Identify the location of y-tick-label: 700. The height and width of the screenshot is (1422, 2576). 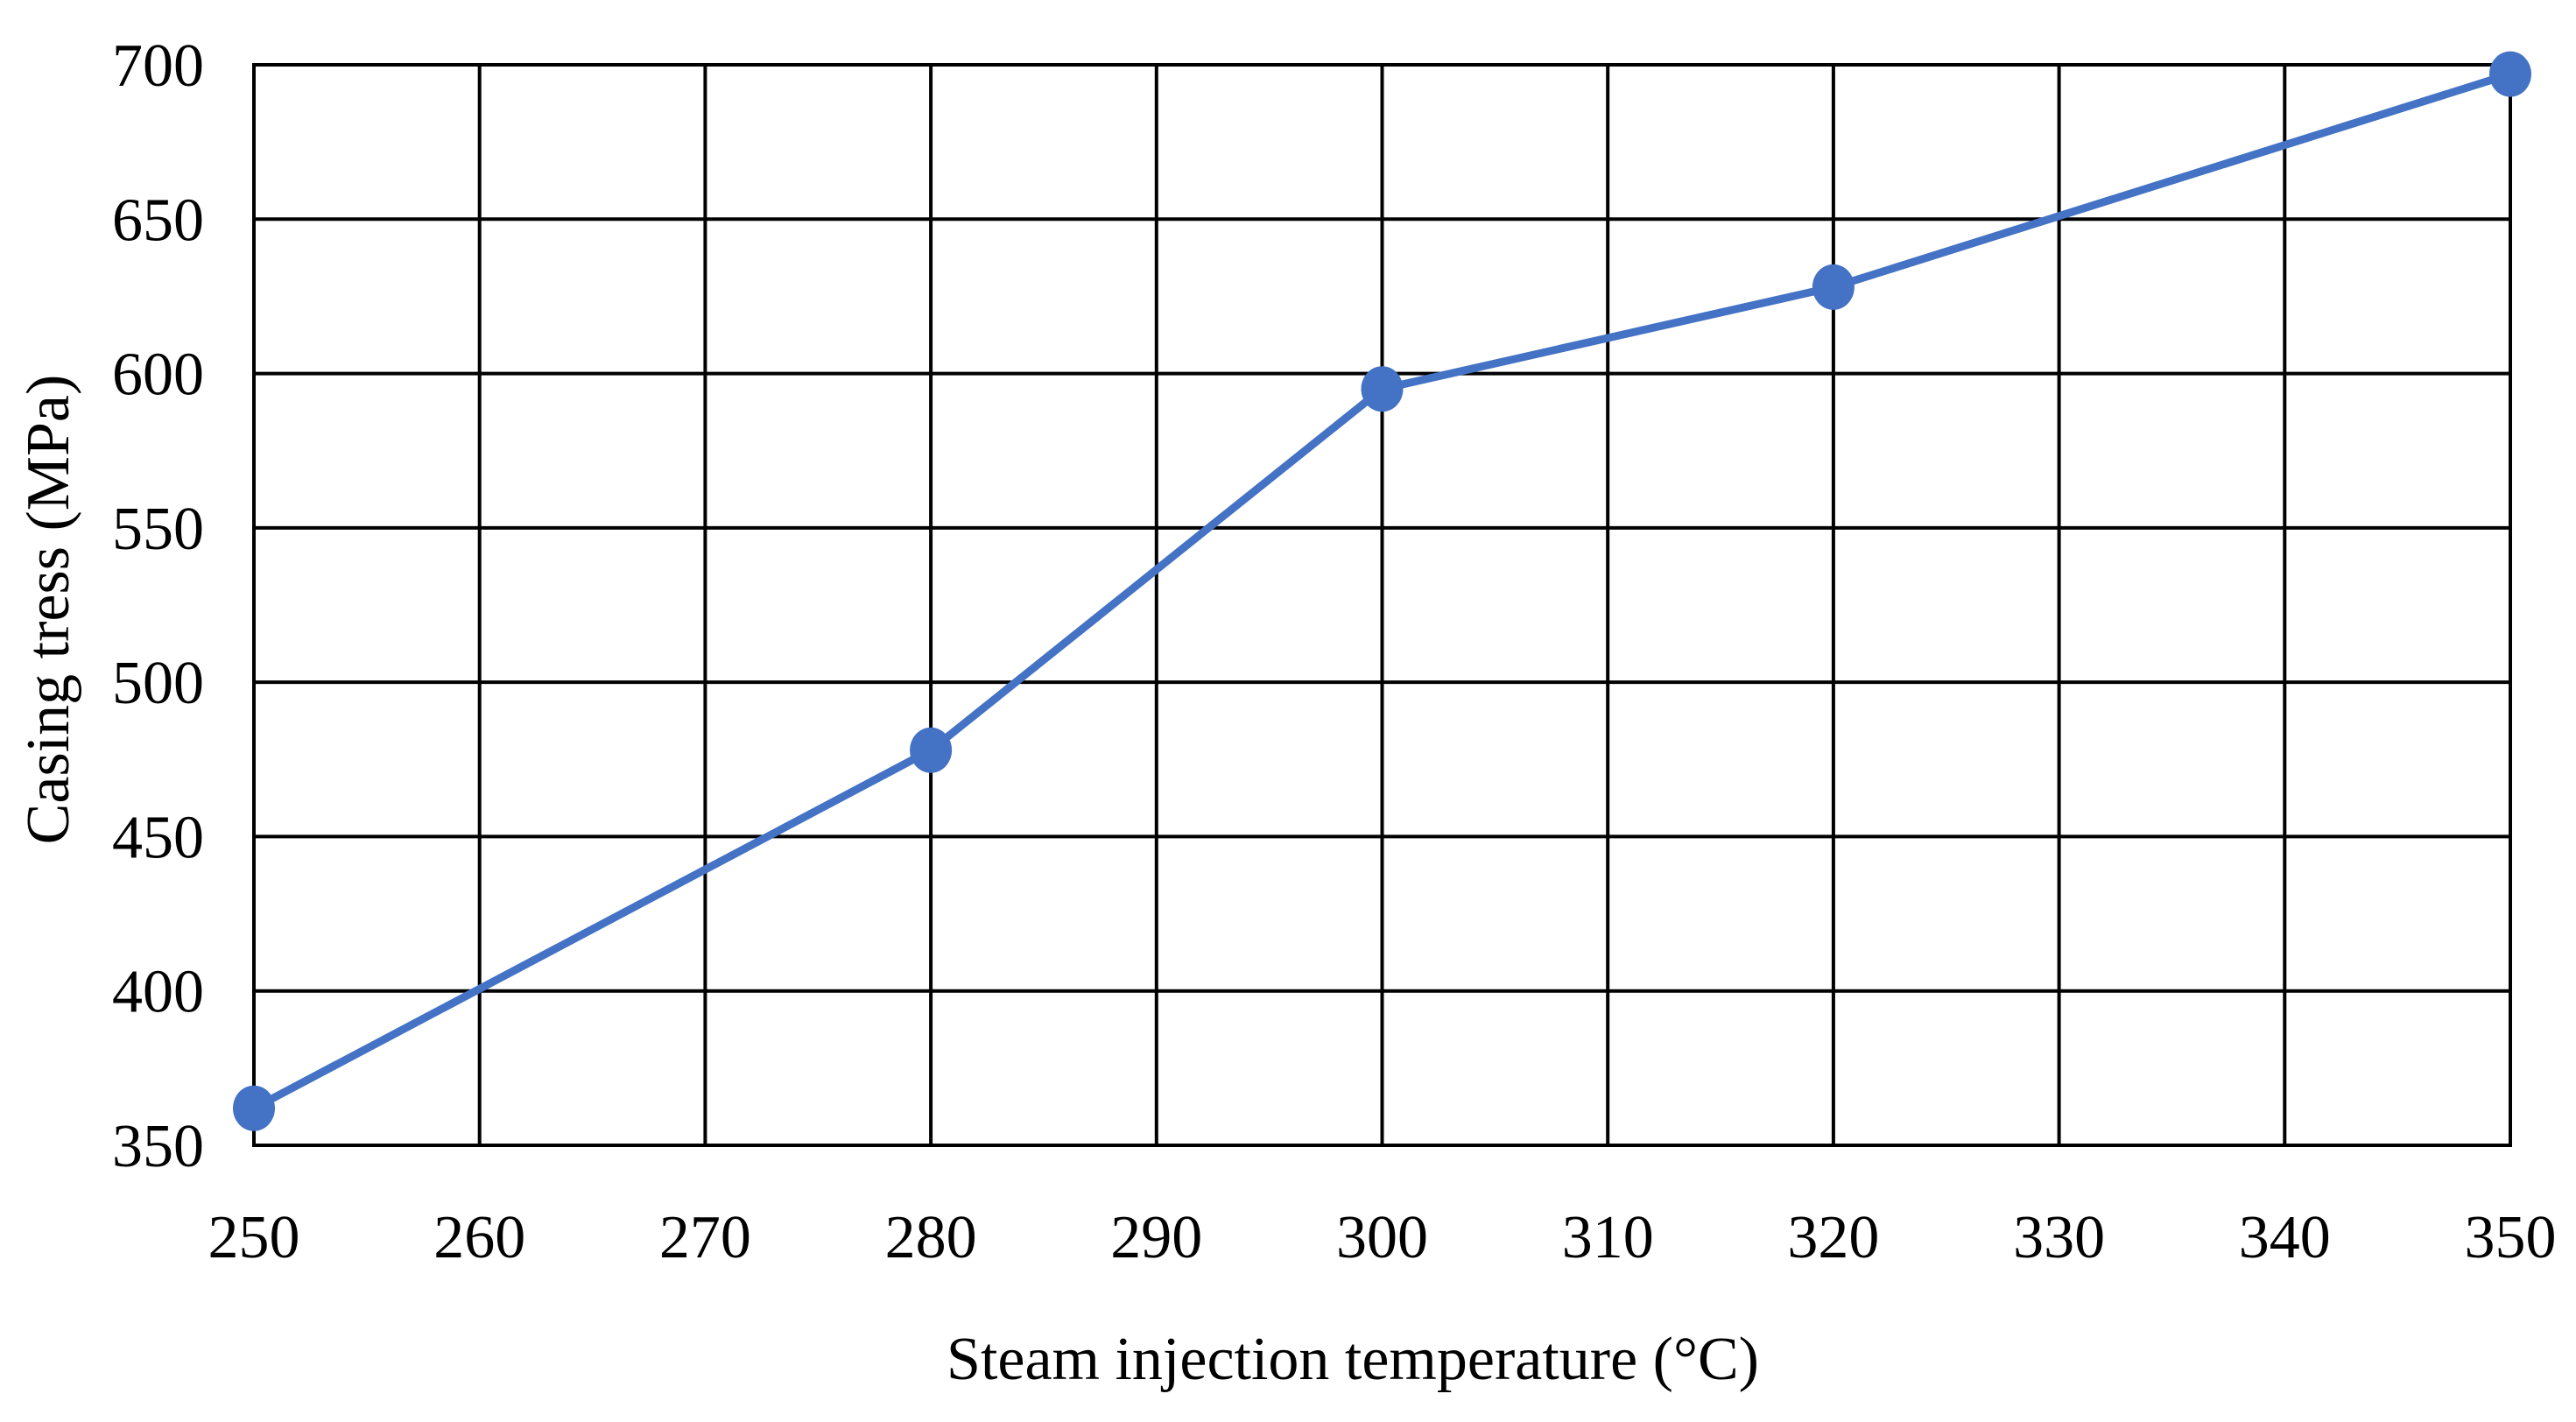
(158, 66).